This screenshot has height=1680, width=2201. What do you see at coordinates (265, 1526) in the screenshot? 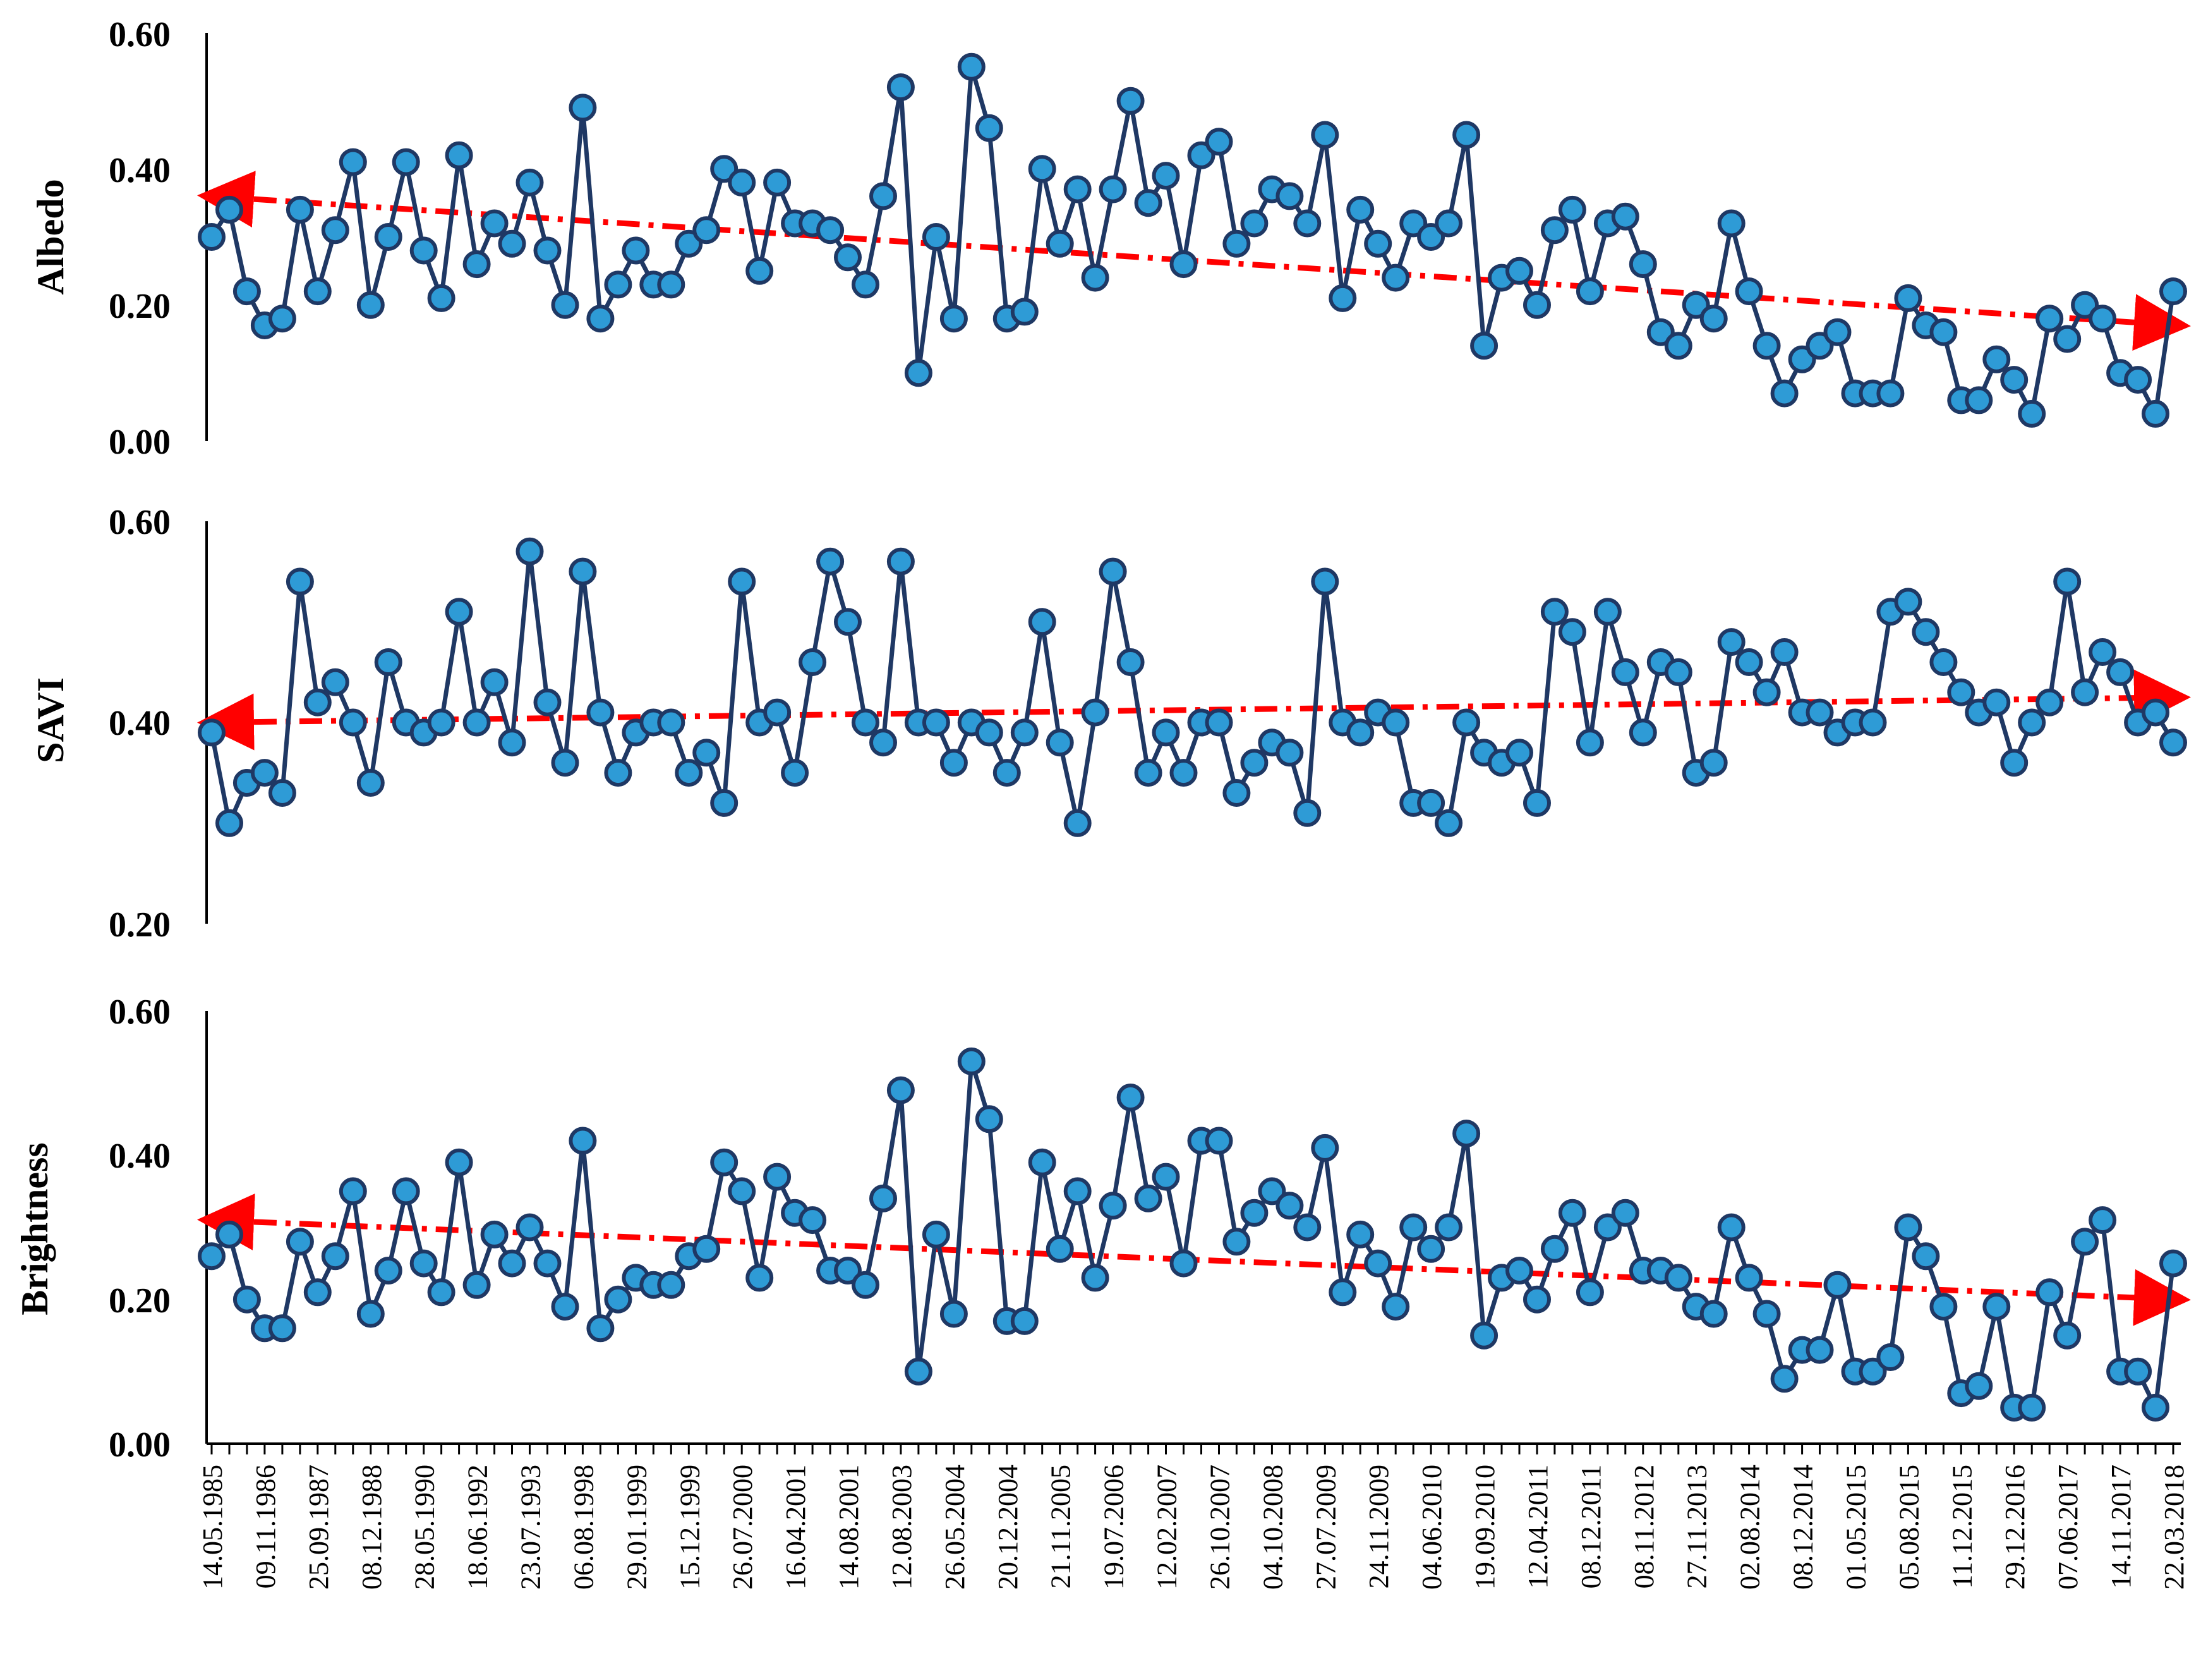
I see `x-tick-label: 09.11.1986` at bounding box center [265, 1526].